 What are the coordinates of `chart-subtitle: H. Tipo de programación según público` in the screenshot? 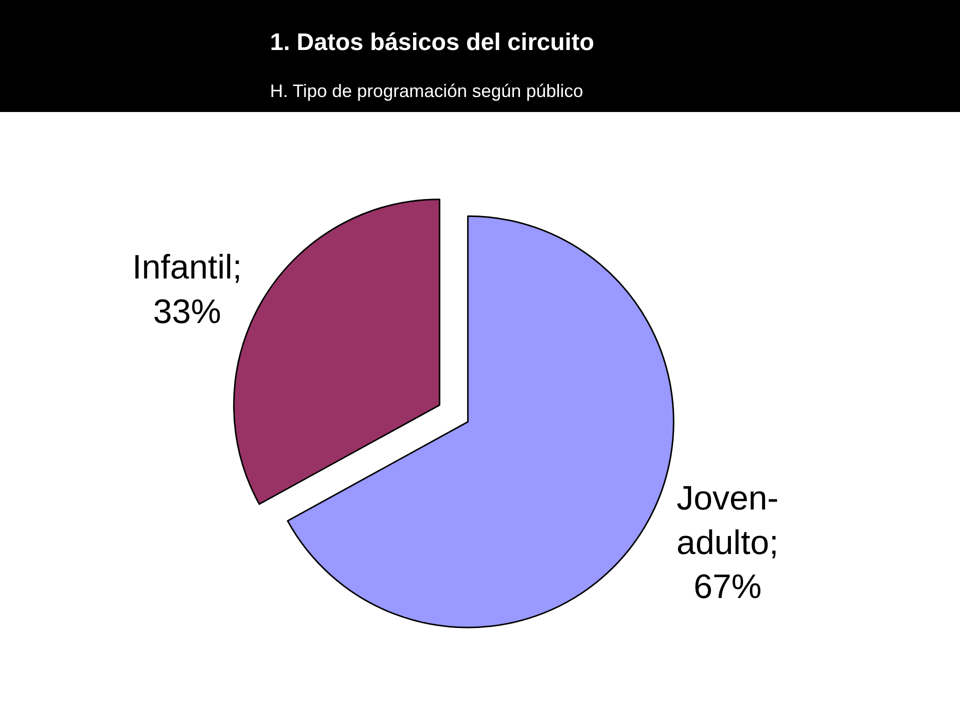 It's located at (427, 91).